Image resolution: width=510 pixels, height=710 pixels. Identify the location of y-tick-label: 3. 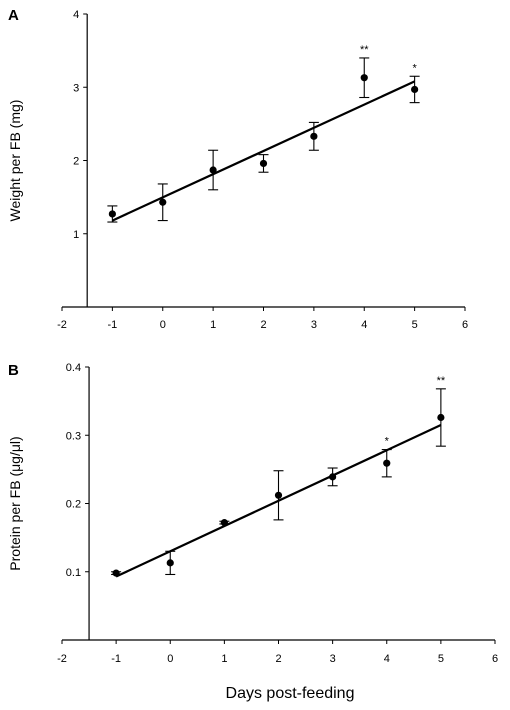
(76, 88).